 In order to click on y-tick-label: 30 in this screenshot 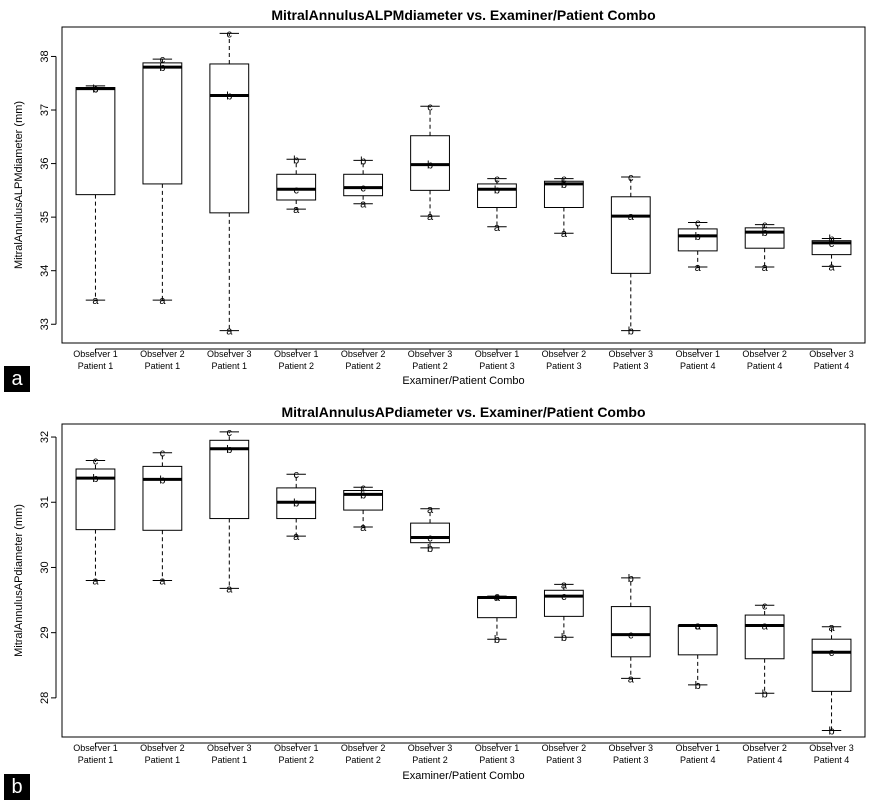, I will do `click(45, 567)`.